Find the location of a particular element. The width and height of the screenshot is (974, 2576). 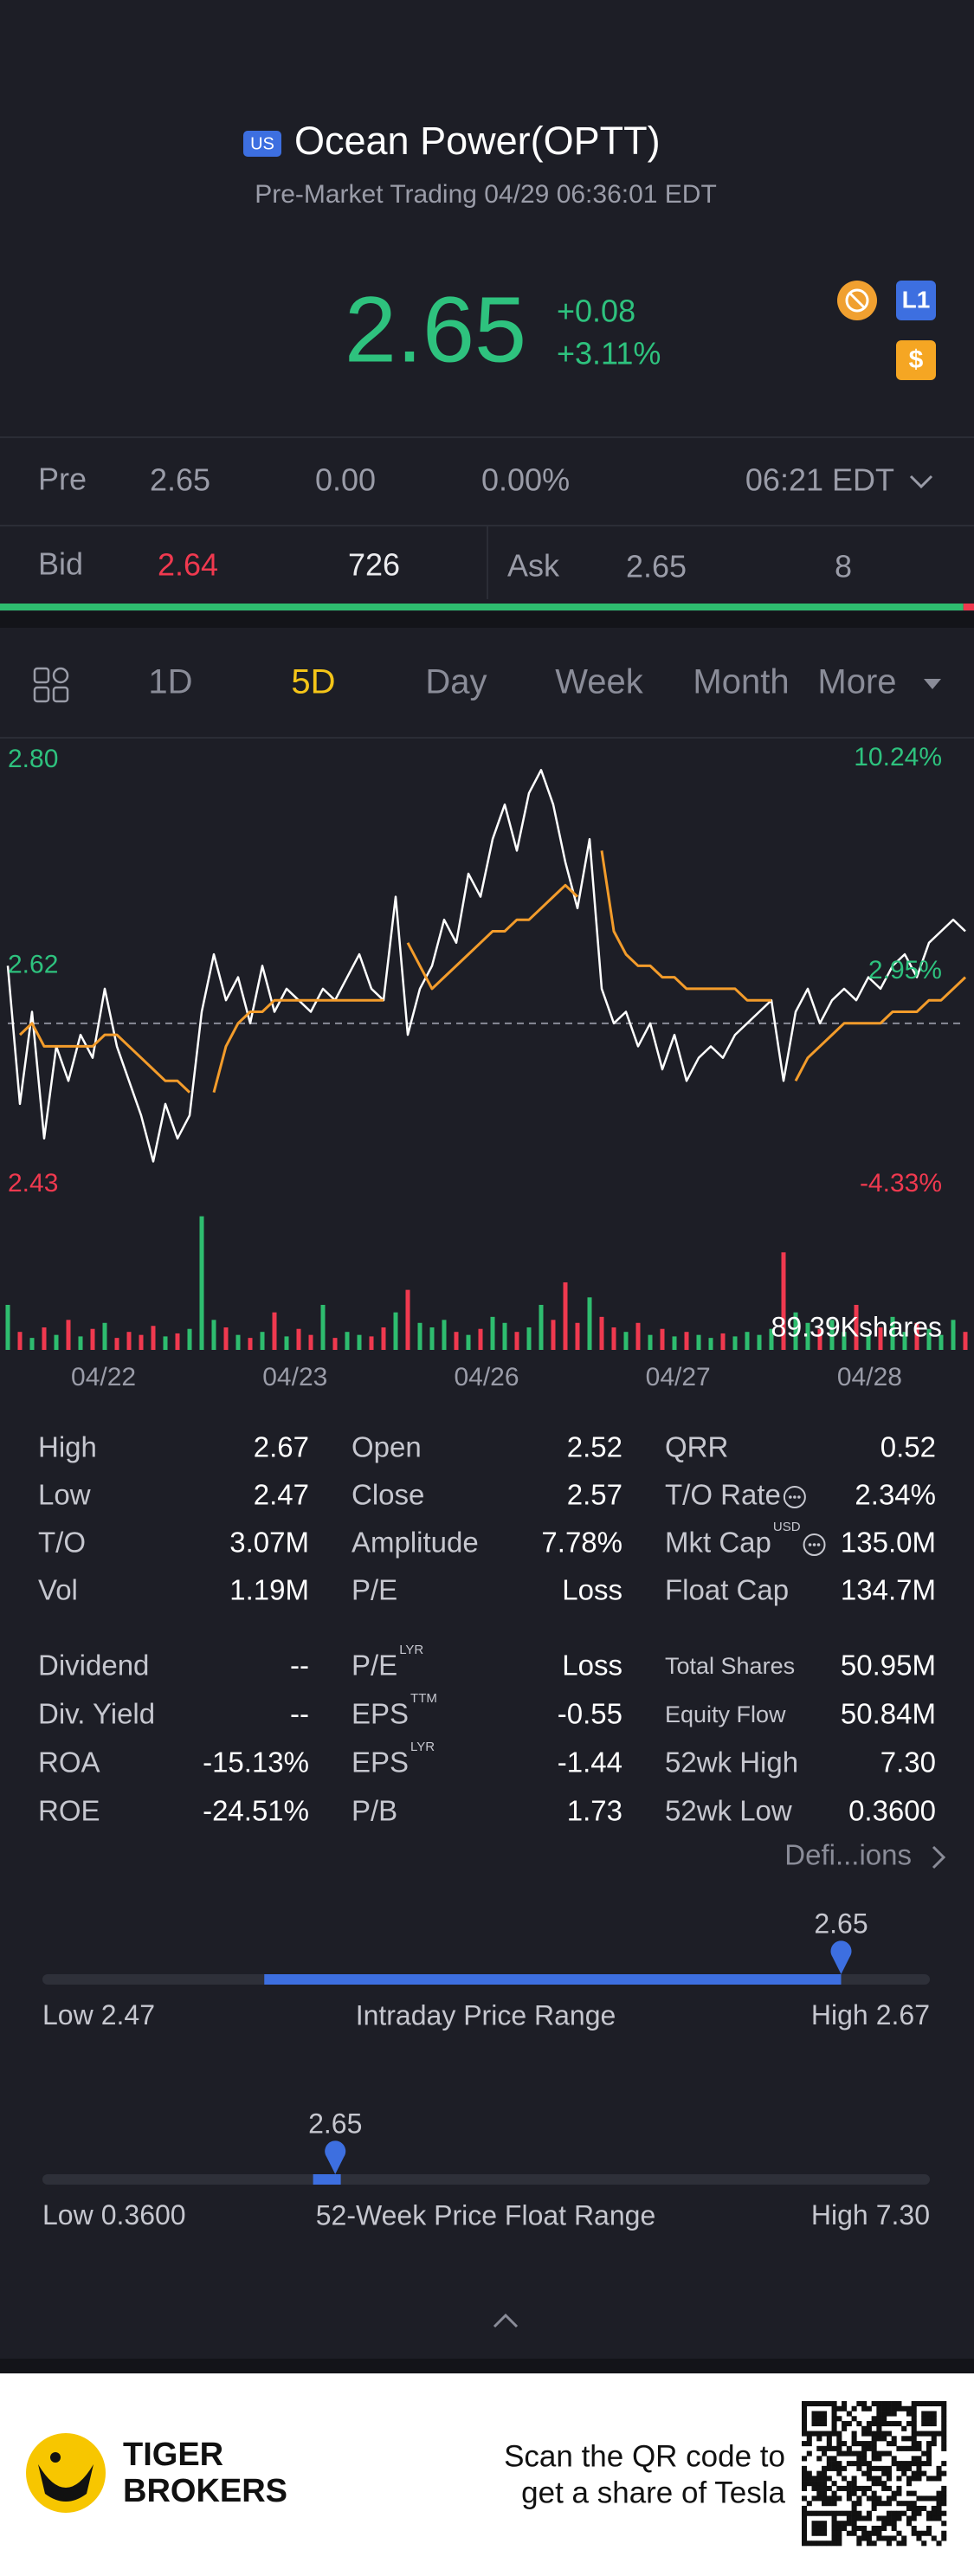

stat-value: 134.7M is located at coordinates (888, 1590).